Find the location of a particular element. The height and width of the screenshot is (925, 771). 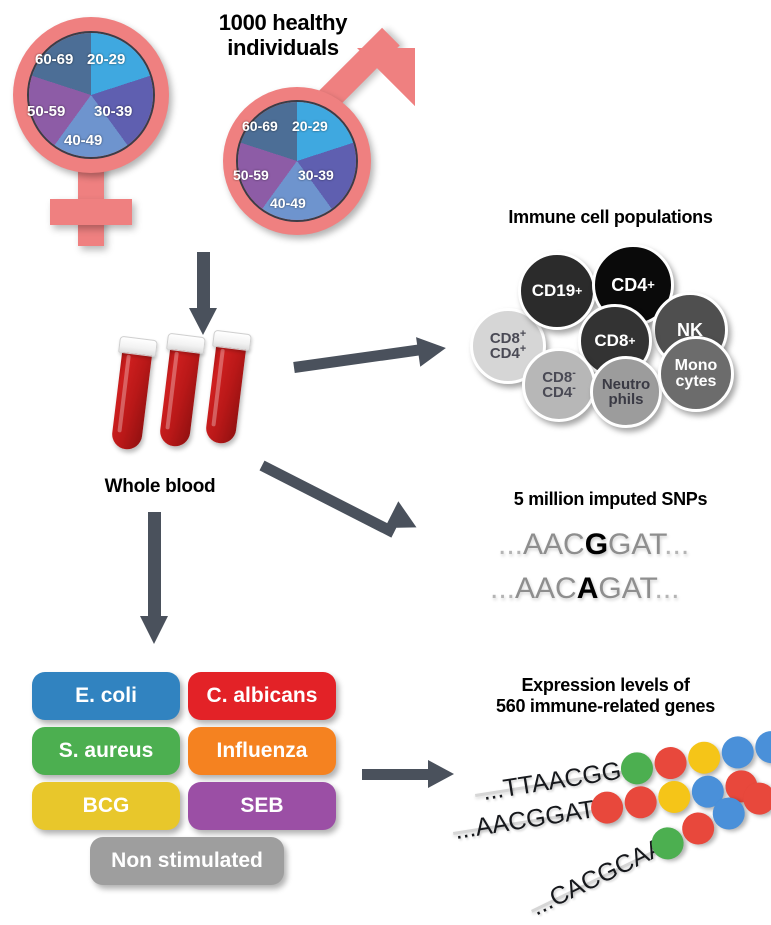

stimulant-label: Non stimulated is located at coordinates (187, 860).